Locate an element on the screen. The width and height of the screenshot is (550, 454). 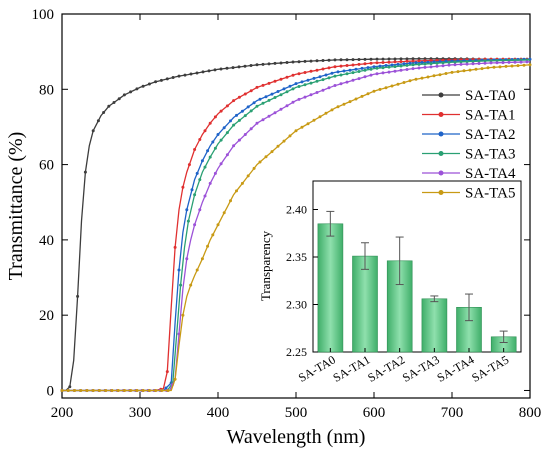
inset-y-tick-label: 2.35 is located at coordinates (296, 257).